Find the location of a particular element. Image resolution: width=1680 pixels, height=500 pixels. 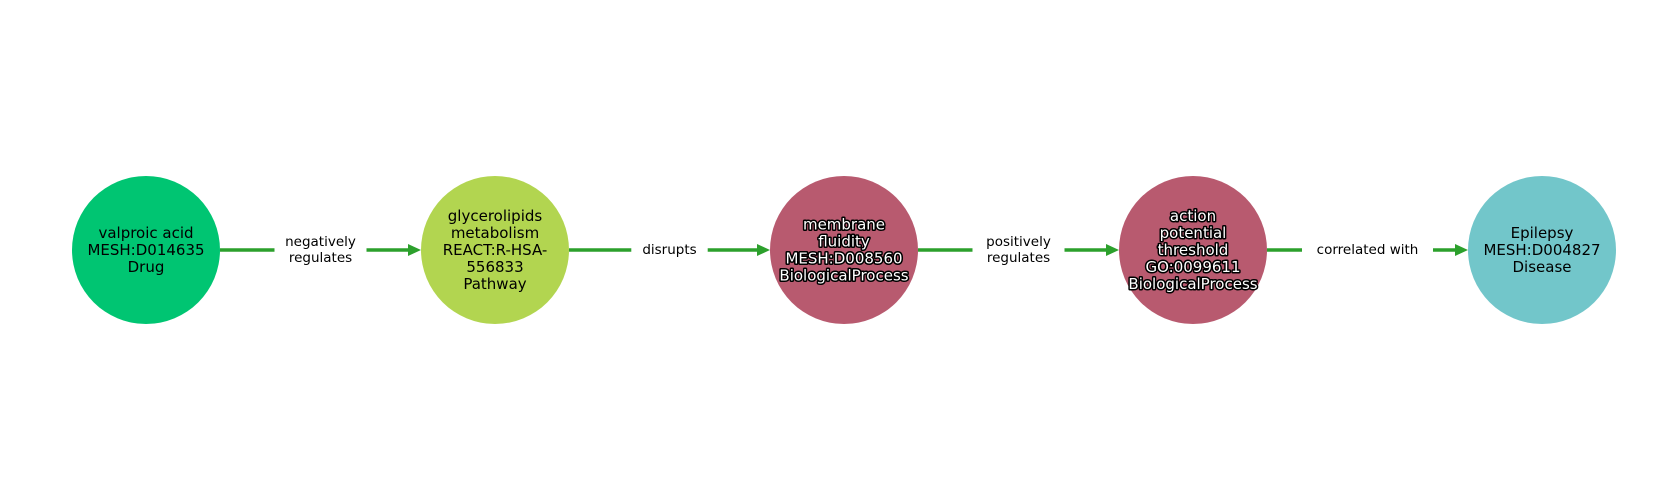

node-label: MESH:D008560 is located at coordinates (843, 259).